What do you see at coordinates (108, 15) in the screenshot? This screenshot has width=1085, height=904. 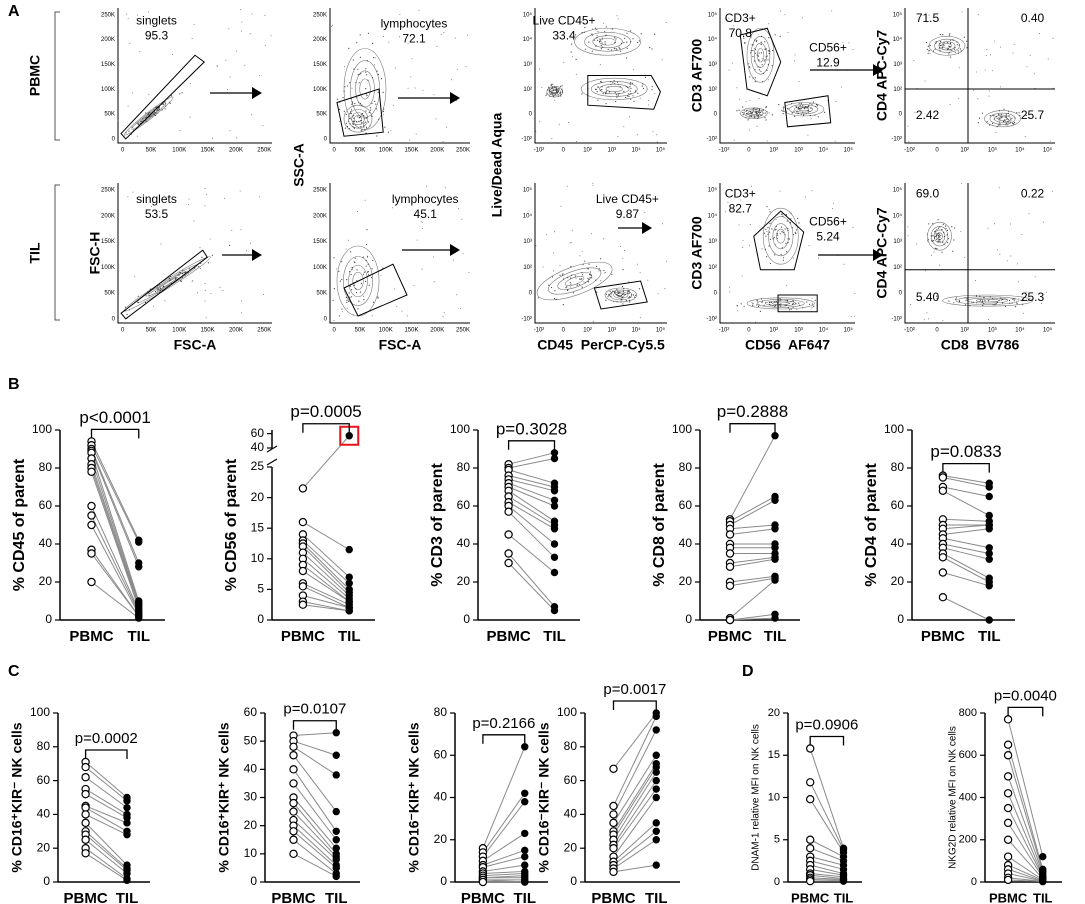 I see `tick-label: 250K` at bounding box center [108, 15].